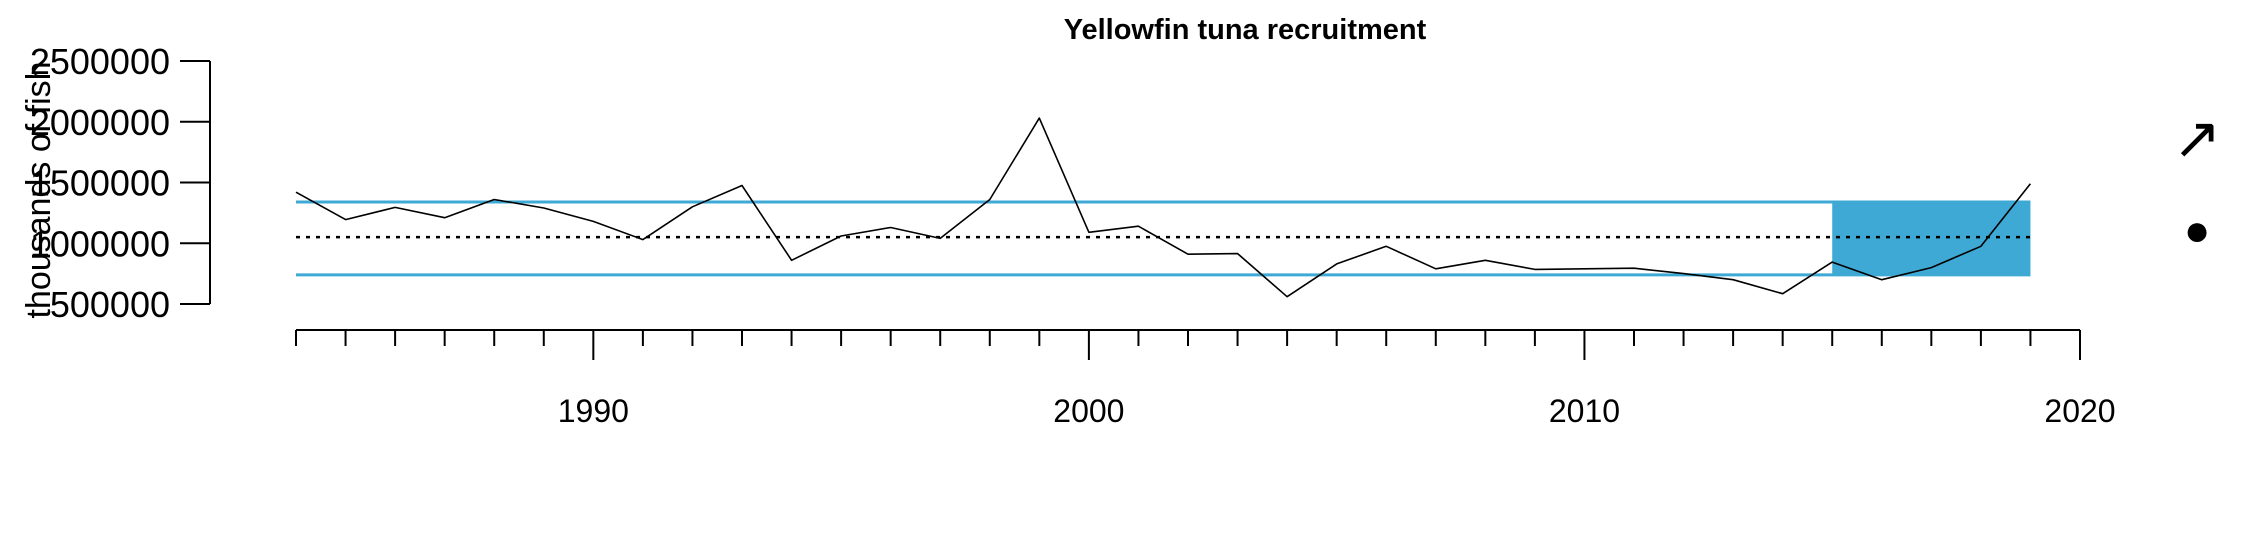 The width and height of the screenshot is (2250, 540). I want to click on status-indicators: ↗●, so click(2197, 180).